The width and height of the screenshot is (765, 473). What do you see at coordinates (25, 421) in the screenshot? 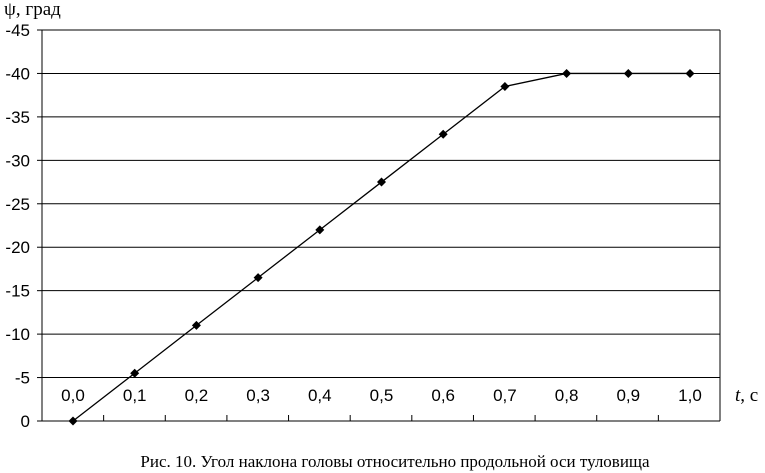
I see `y-tick-label: 0` at bounding box center [25, 421].